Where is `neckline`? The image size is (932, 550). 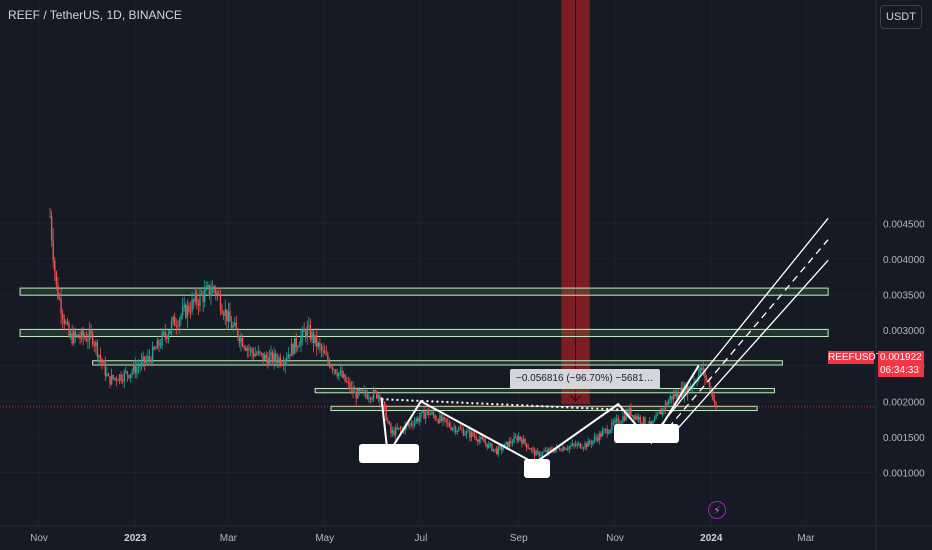 neckline is located at coordinates (503, 404).